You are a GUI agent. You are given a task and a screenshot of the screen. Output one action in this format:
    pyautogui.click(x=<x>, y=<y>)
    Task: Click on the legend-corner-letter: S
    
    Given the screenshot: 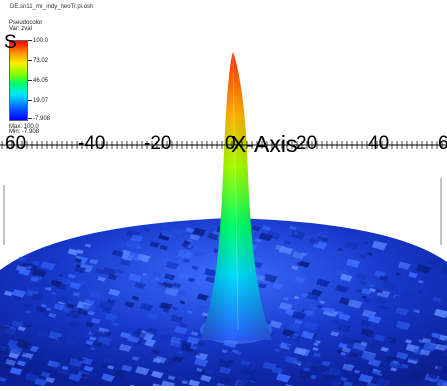 What is the action you would take?
    pyautogui.click(x=10, y=42)
    